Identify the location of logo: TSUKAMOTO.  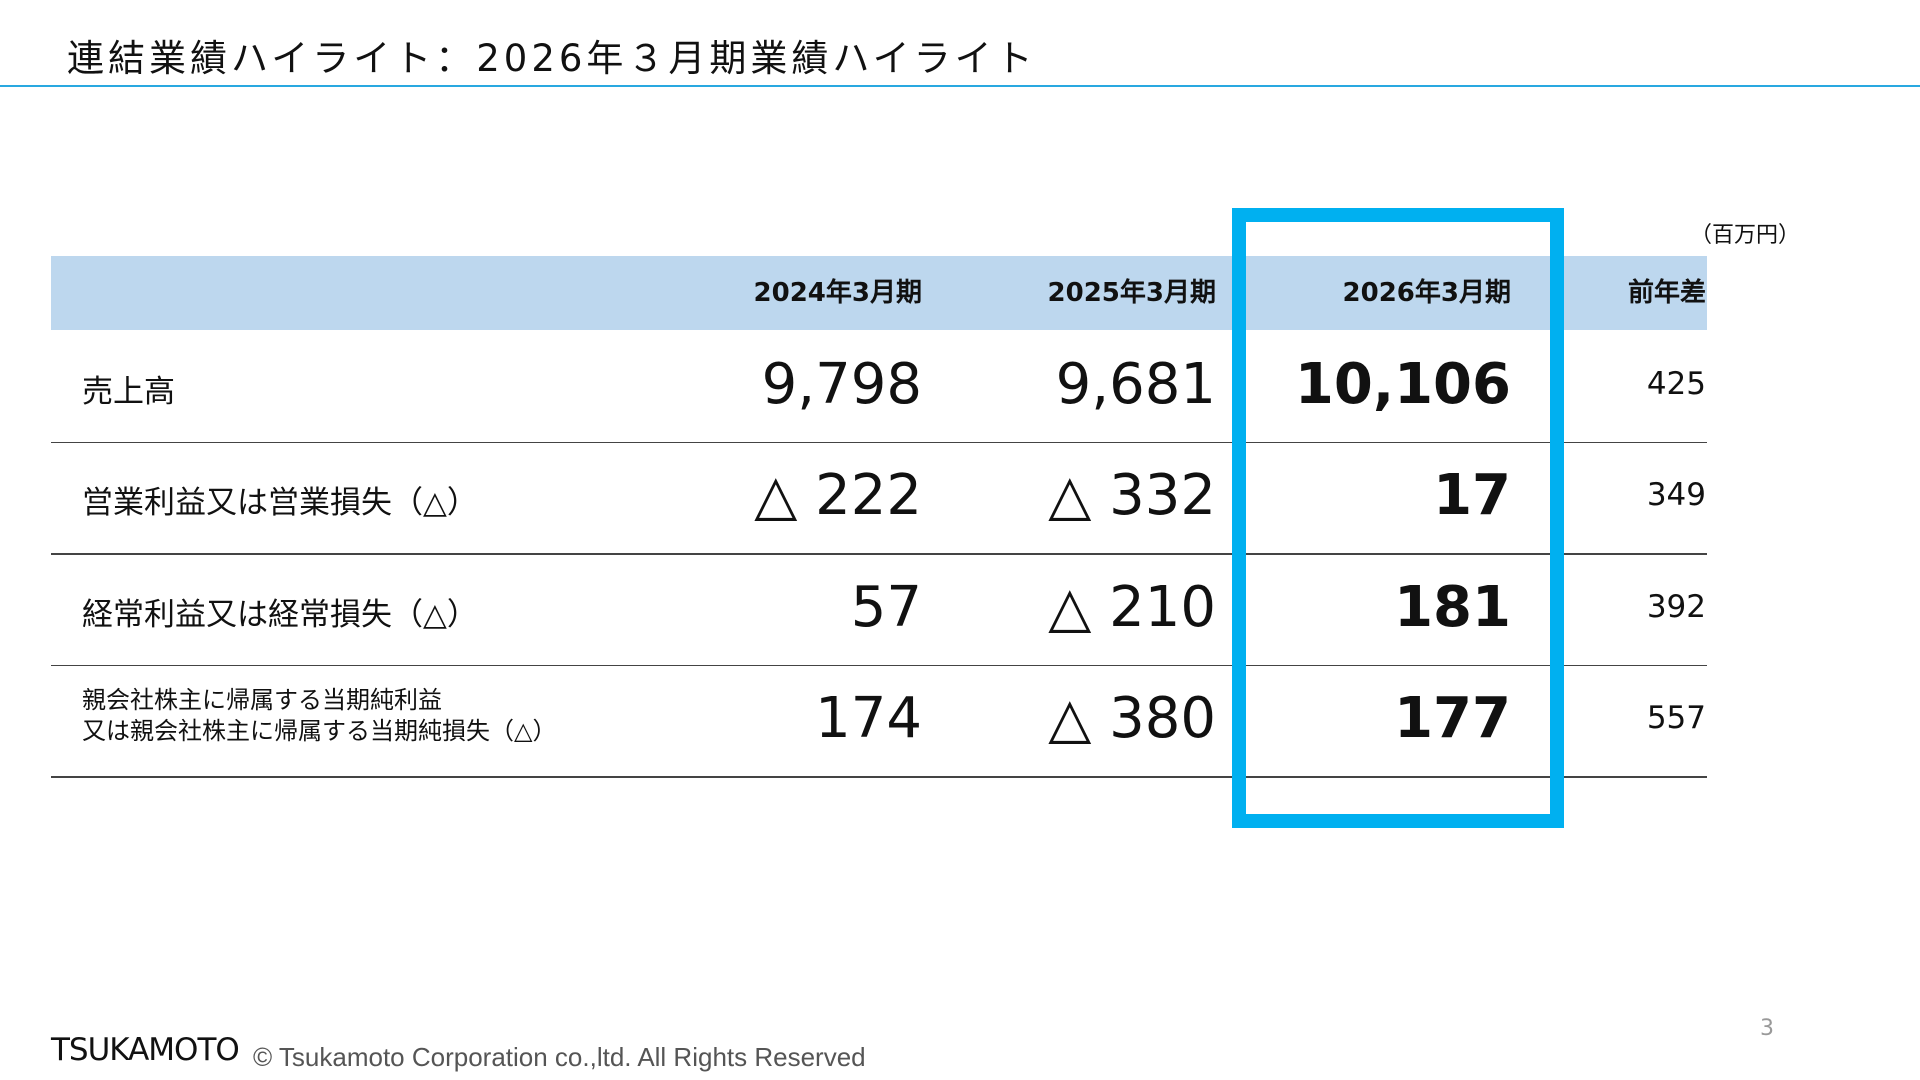
(145, 1050).